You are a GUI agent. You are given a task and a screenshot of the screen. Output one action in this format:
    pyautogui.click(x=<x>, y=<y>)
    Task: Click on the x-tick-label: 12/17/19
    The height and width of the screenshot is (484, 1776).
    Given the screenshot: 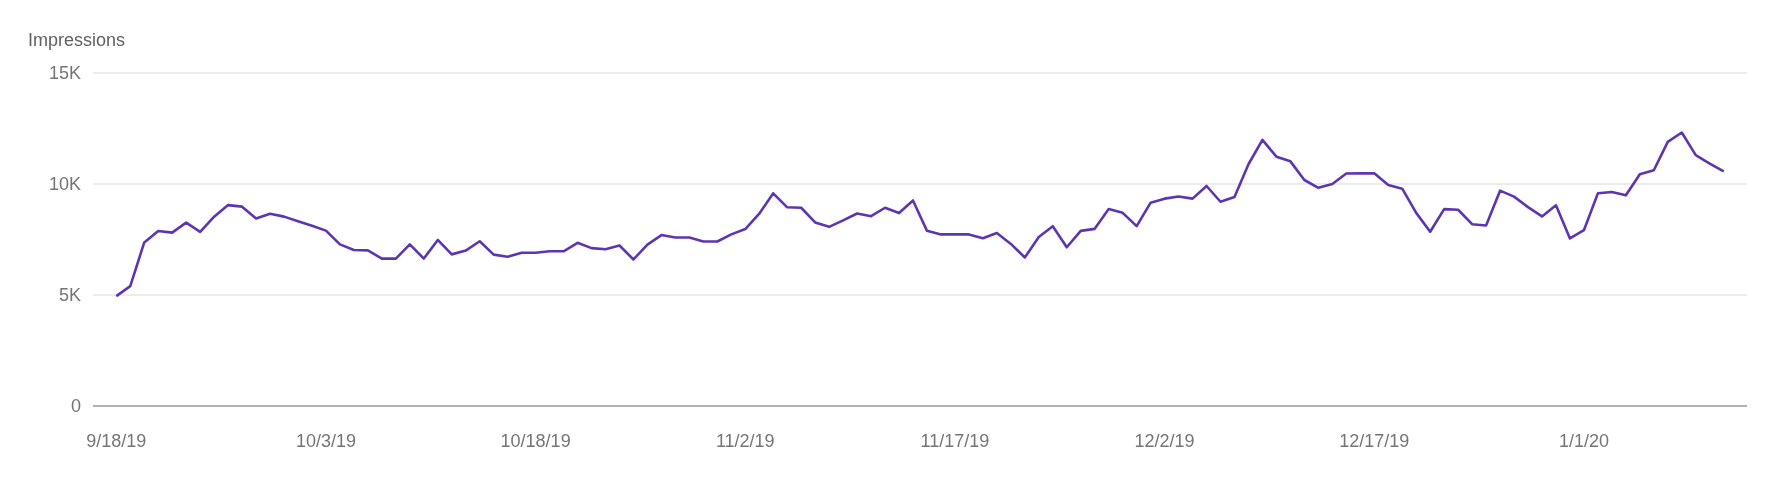 What is the action you would take?
    pyautogui.click(x=1374, y=440)
    